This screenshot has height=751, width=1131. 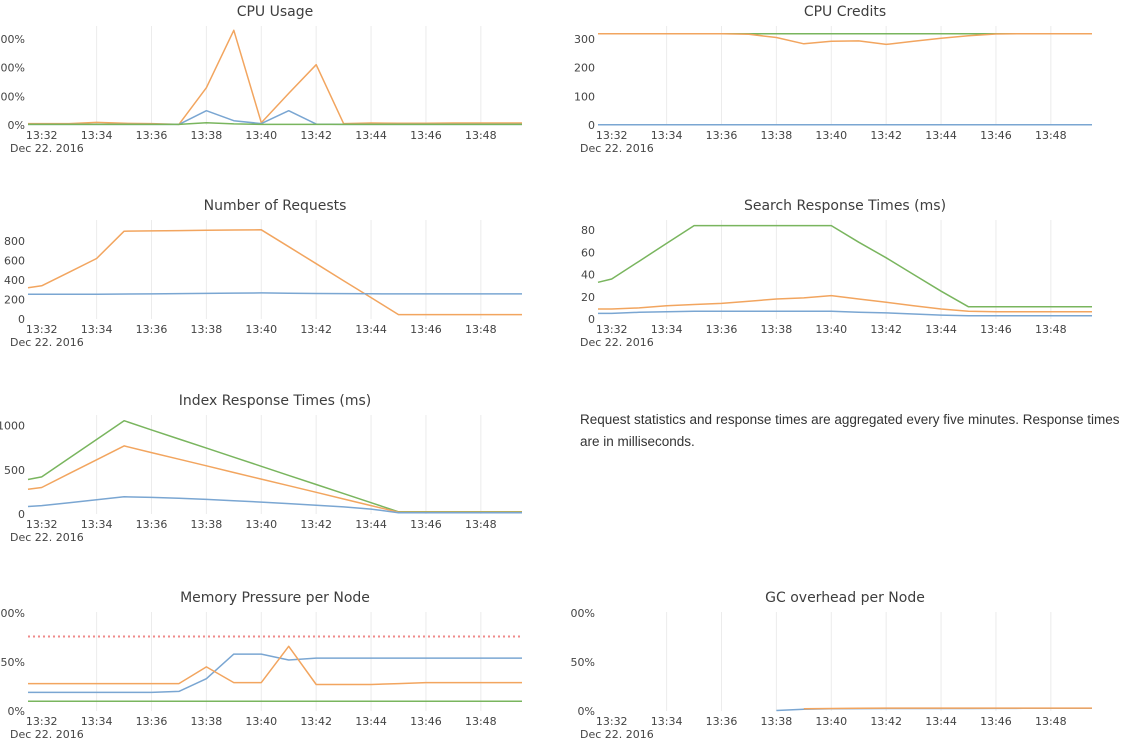 I want to click on y-tick-label: 500, so click(x=14, y=470).